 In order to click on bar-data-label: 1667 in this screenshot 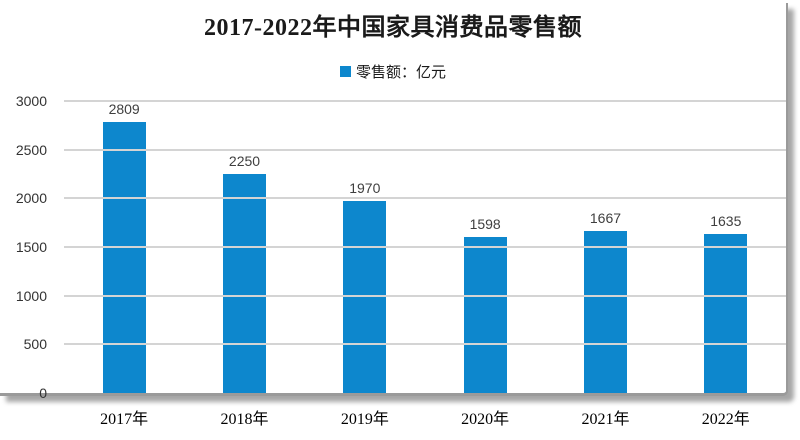, I will do `click(605, 217)`.